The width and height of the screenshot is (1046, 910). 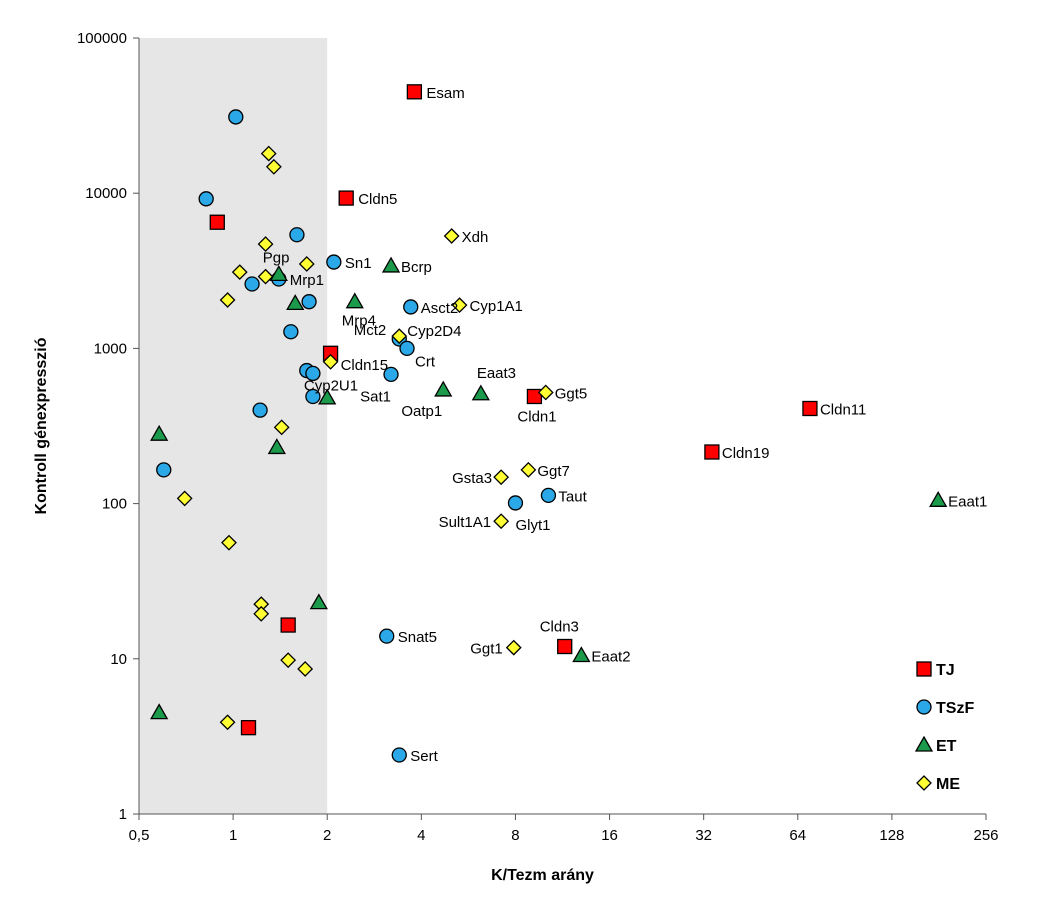 I want to click on point-label: Gsta3, so click(x=472, y=478).